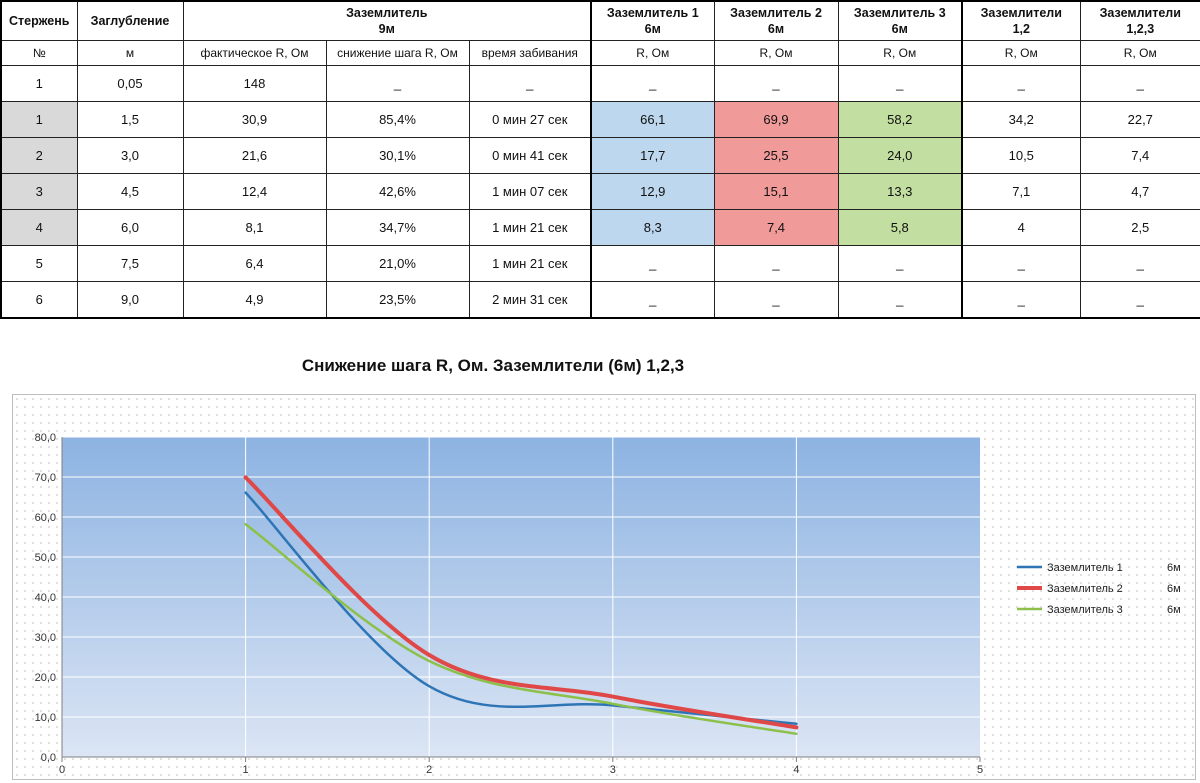  What do you see at coordinates (530, 300) in the screenshot?
I see `cell-time: 2 мин 31 сек` at bounding box center [530, 300].